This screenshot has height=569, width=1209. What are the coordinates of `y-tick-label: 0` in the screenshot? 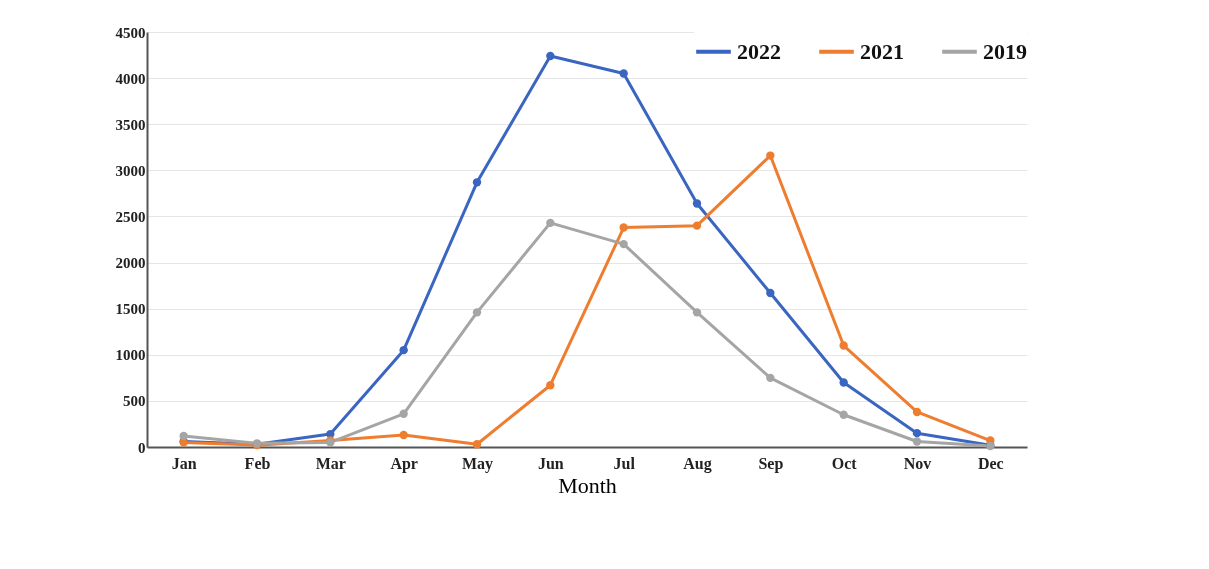 It's located at (142, 447).